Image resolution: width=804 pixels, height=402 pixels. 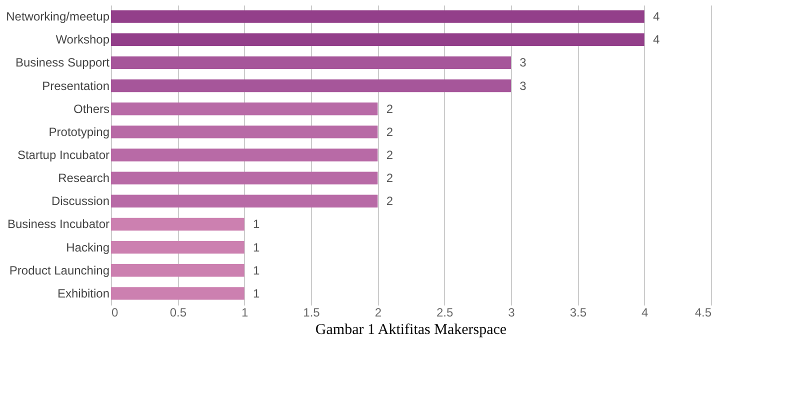 What do you see at coordinates (59, 270) in the screenshot?
I see `y-tick-label: Product Launching` at bounding box center [59, 270].